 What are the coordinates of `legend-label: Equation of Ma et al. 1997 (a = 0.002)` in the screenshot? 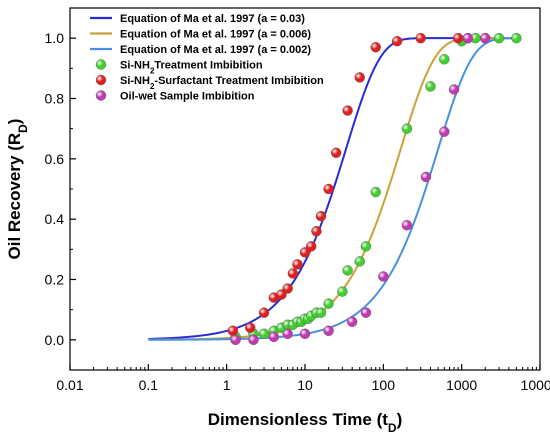 It's located at (215, 50).